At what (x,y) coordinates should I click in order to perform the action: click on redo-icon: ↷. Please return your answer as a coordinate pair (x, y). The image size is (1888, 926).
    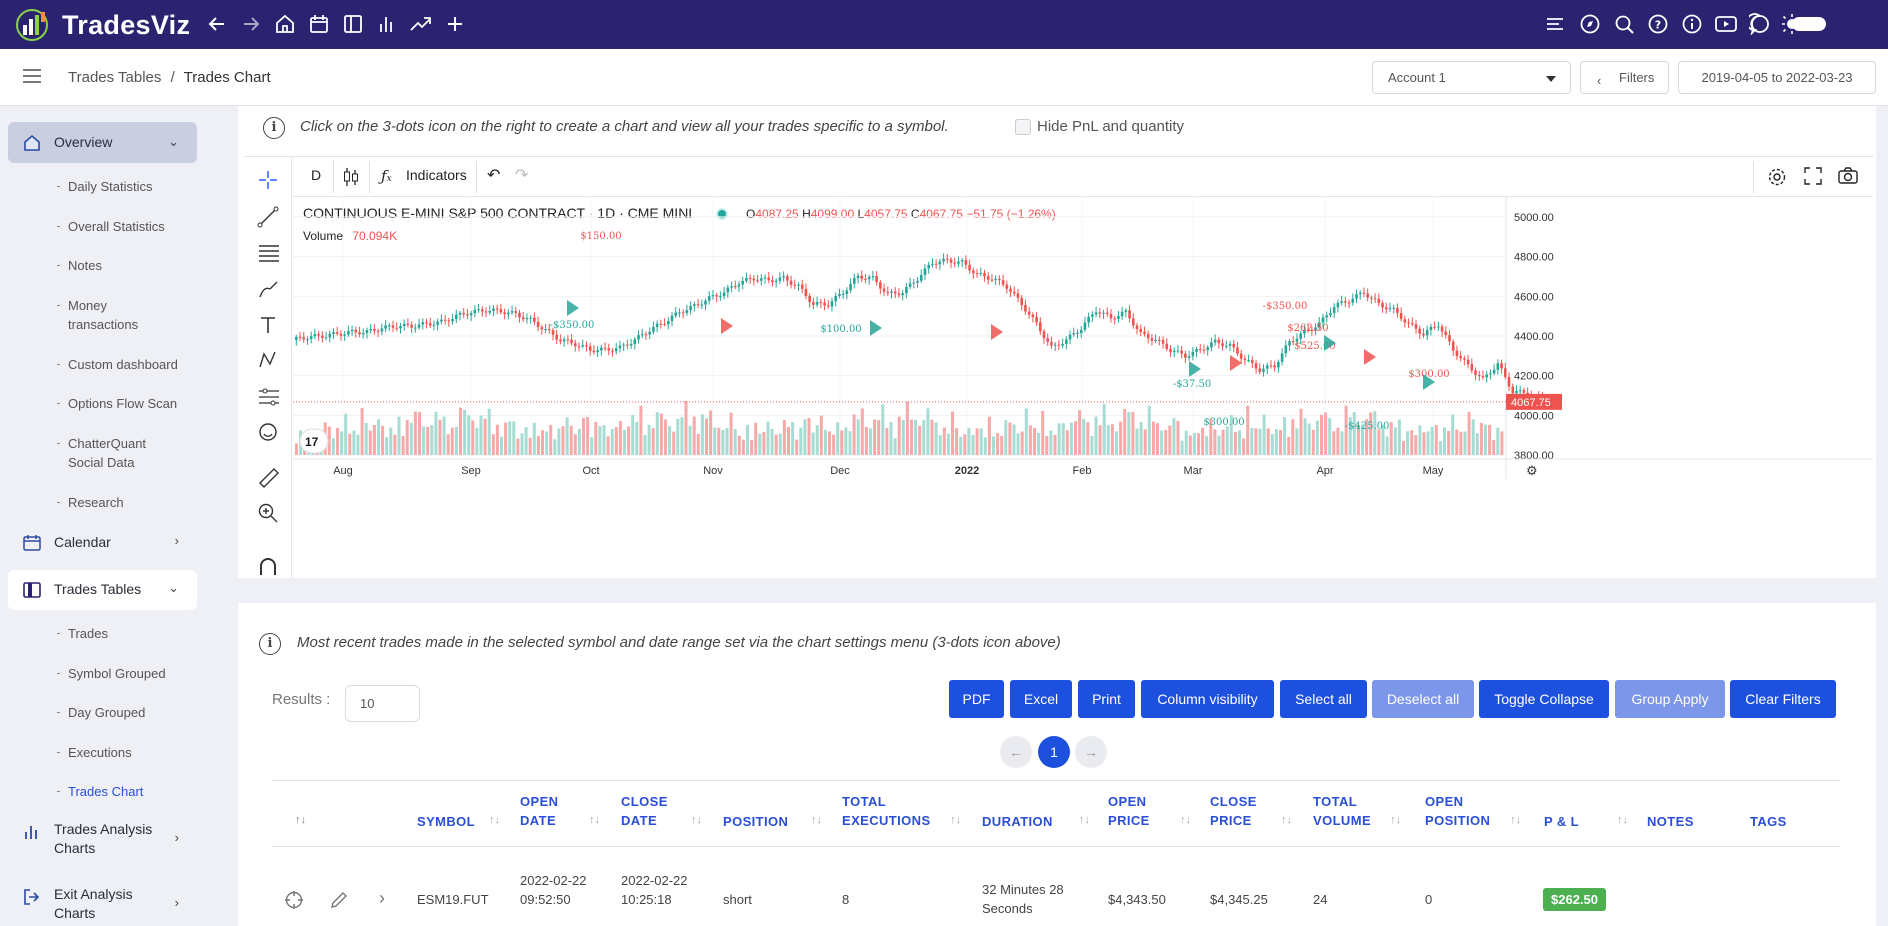
    Looking at the image, I should click on (522, 175).